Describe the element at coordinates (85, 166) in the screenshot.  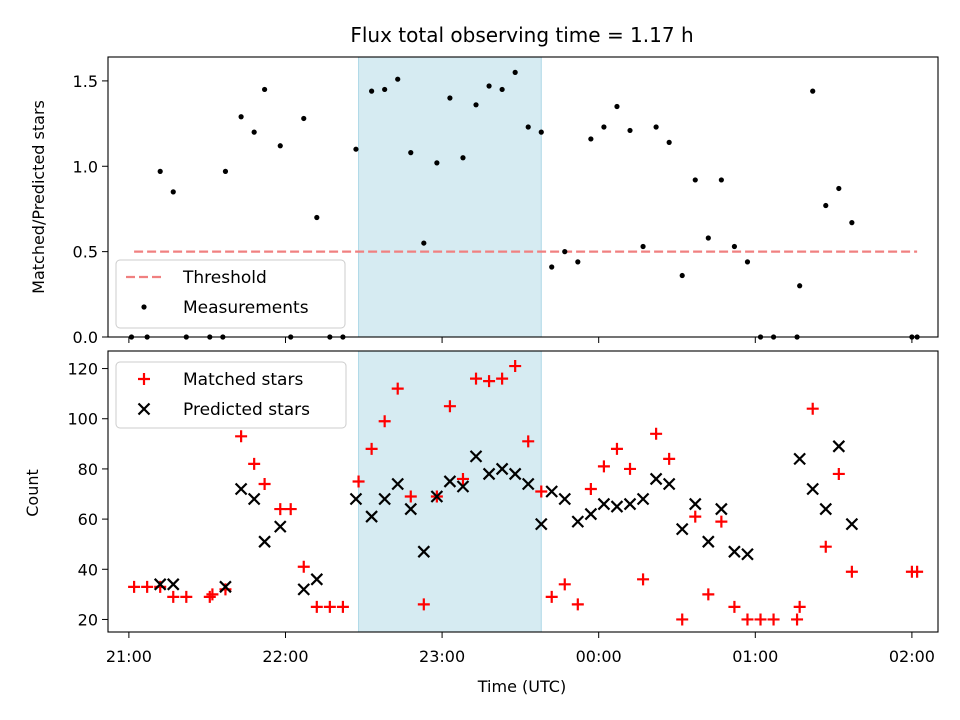
I see `y-tick-label: 1.0` at that location.